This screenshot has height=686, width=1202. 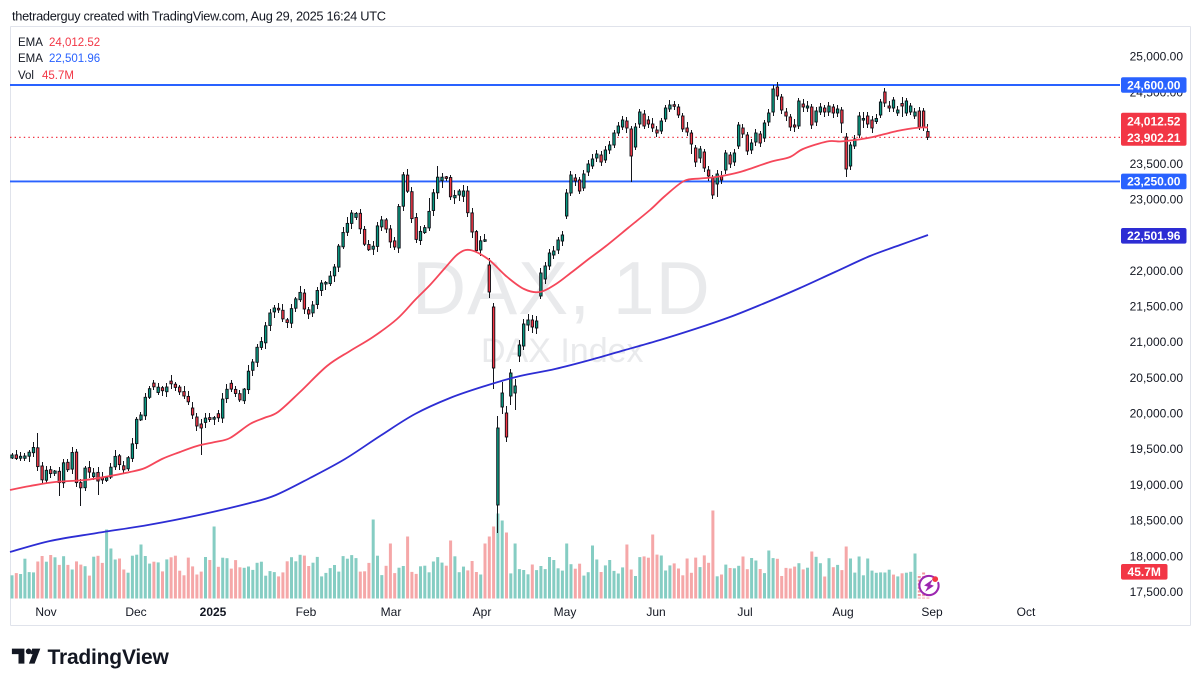 I want to click on svg-text: 21,000.00, so click(x=1157, y=342).